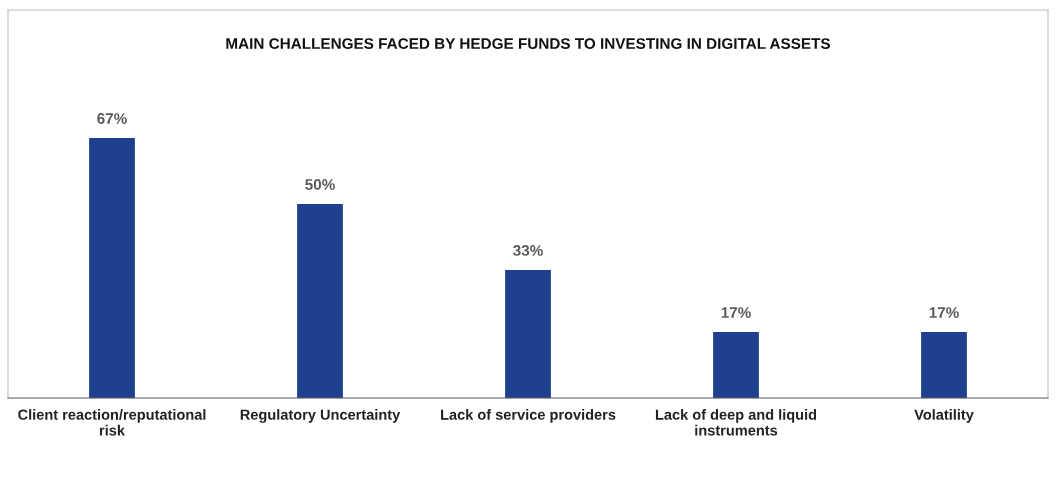 The width and height of the screenshot is (1056, 496). Describe the element at coordinates (736, 422) in the screenshot. I see `x-tick-label: Lack of deep and liquid instruments` at that location.